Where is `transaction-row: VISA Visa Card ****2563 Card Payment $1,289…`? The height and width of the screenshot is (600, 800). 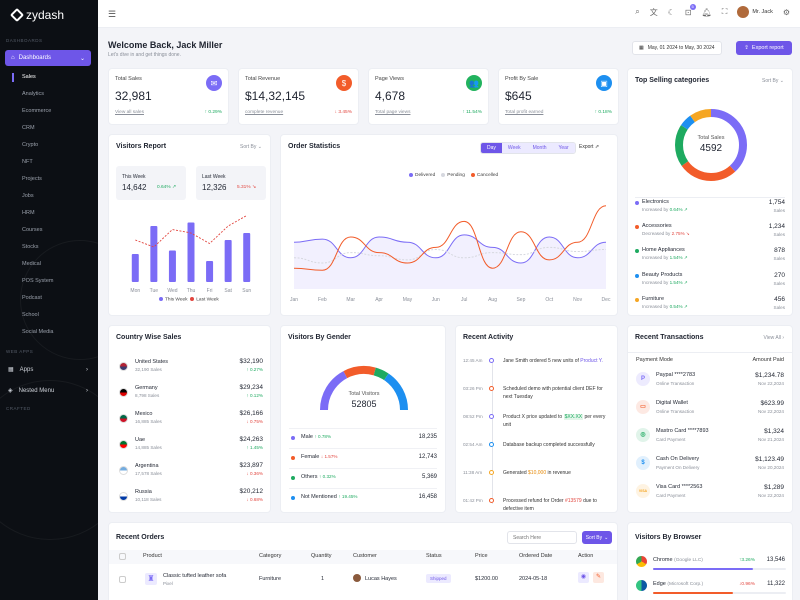
transaction-row: VISA Visa Card ****2563 Card Payment $1,289… is located at coordinates (710, 494).